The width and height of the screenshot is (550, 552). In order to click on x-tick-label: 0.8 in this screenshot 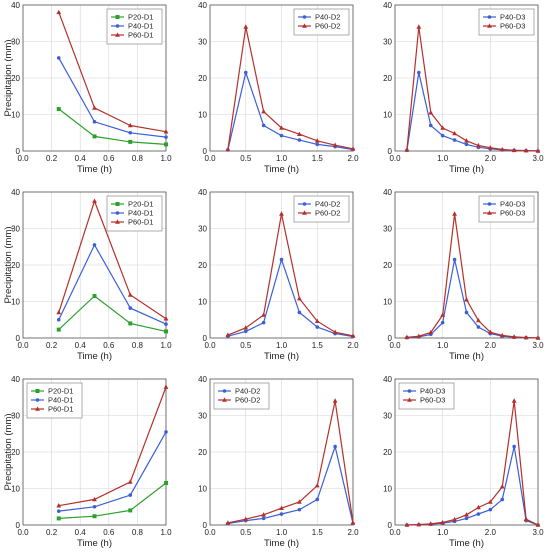, I will do `click(138, 158)`.